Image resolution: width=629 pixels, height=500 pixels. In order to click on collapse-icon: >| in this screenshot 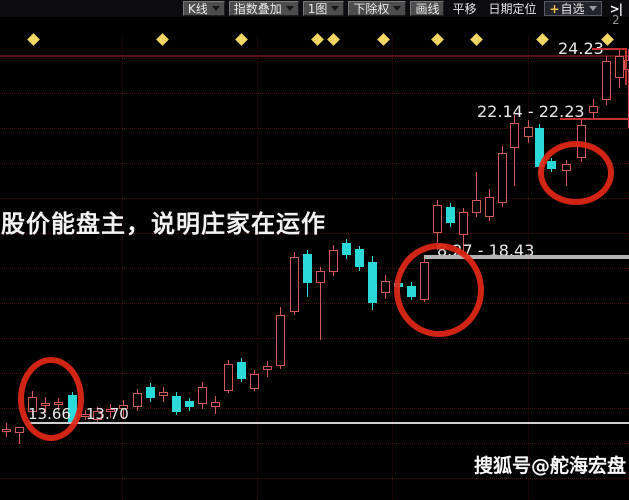, I will do `click(616, 8)`.